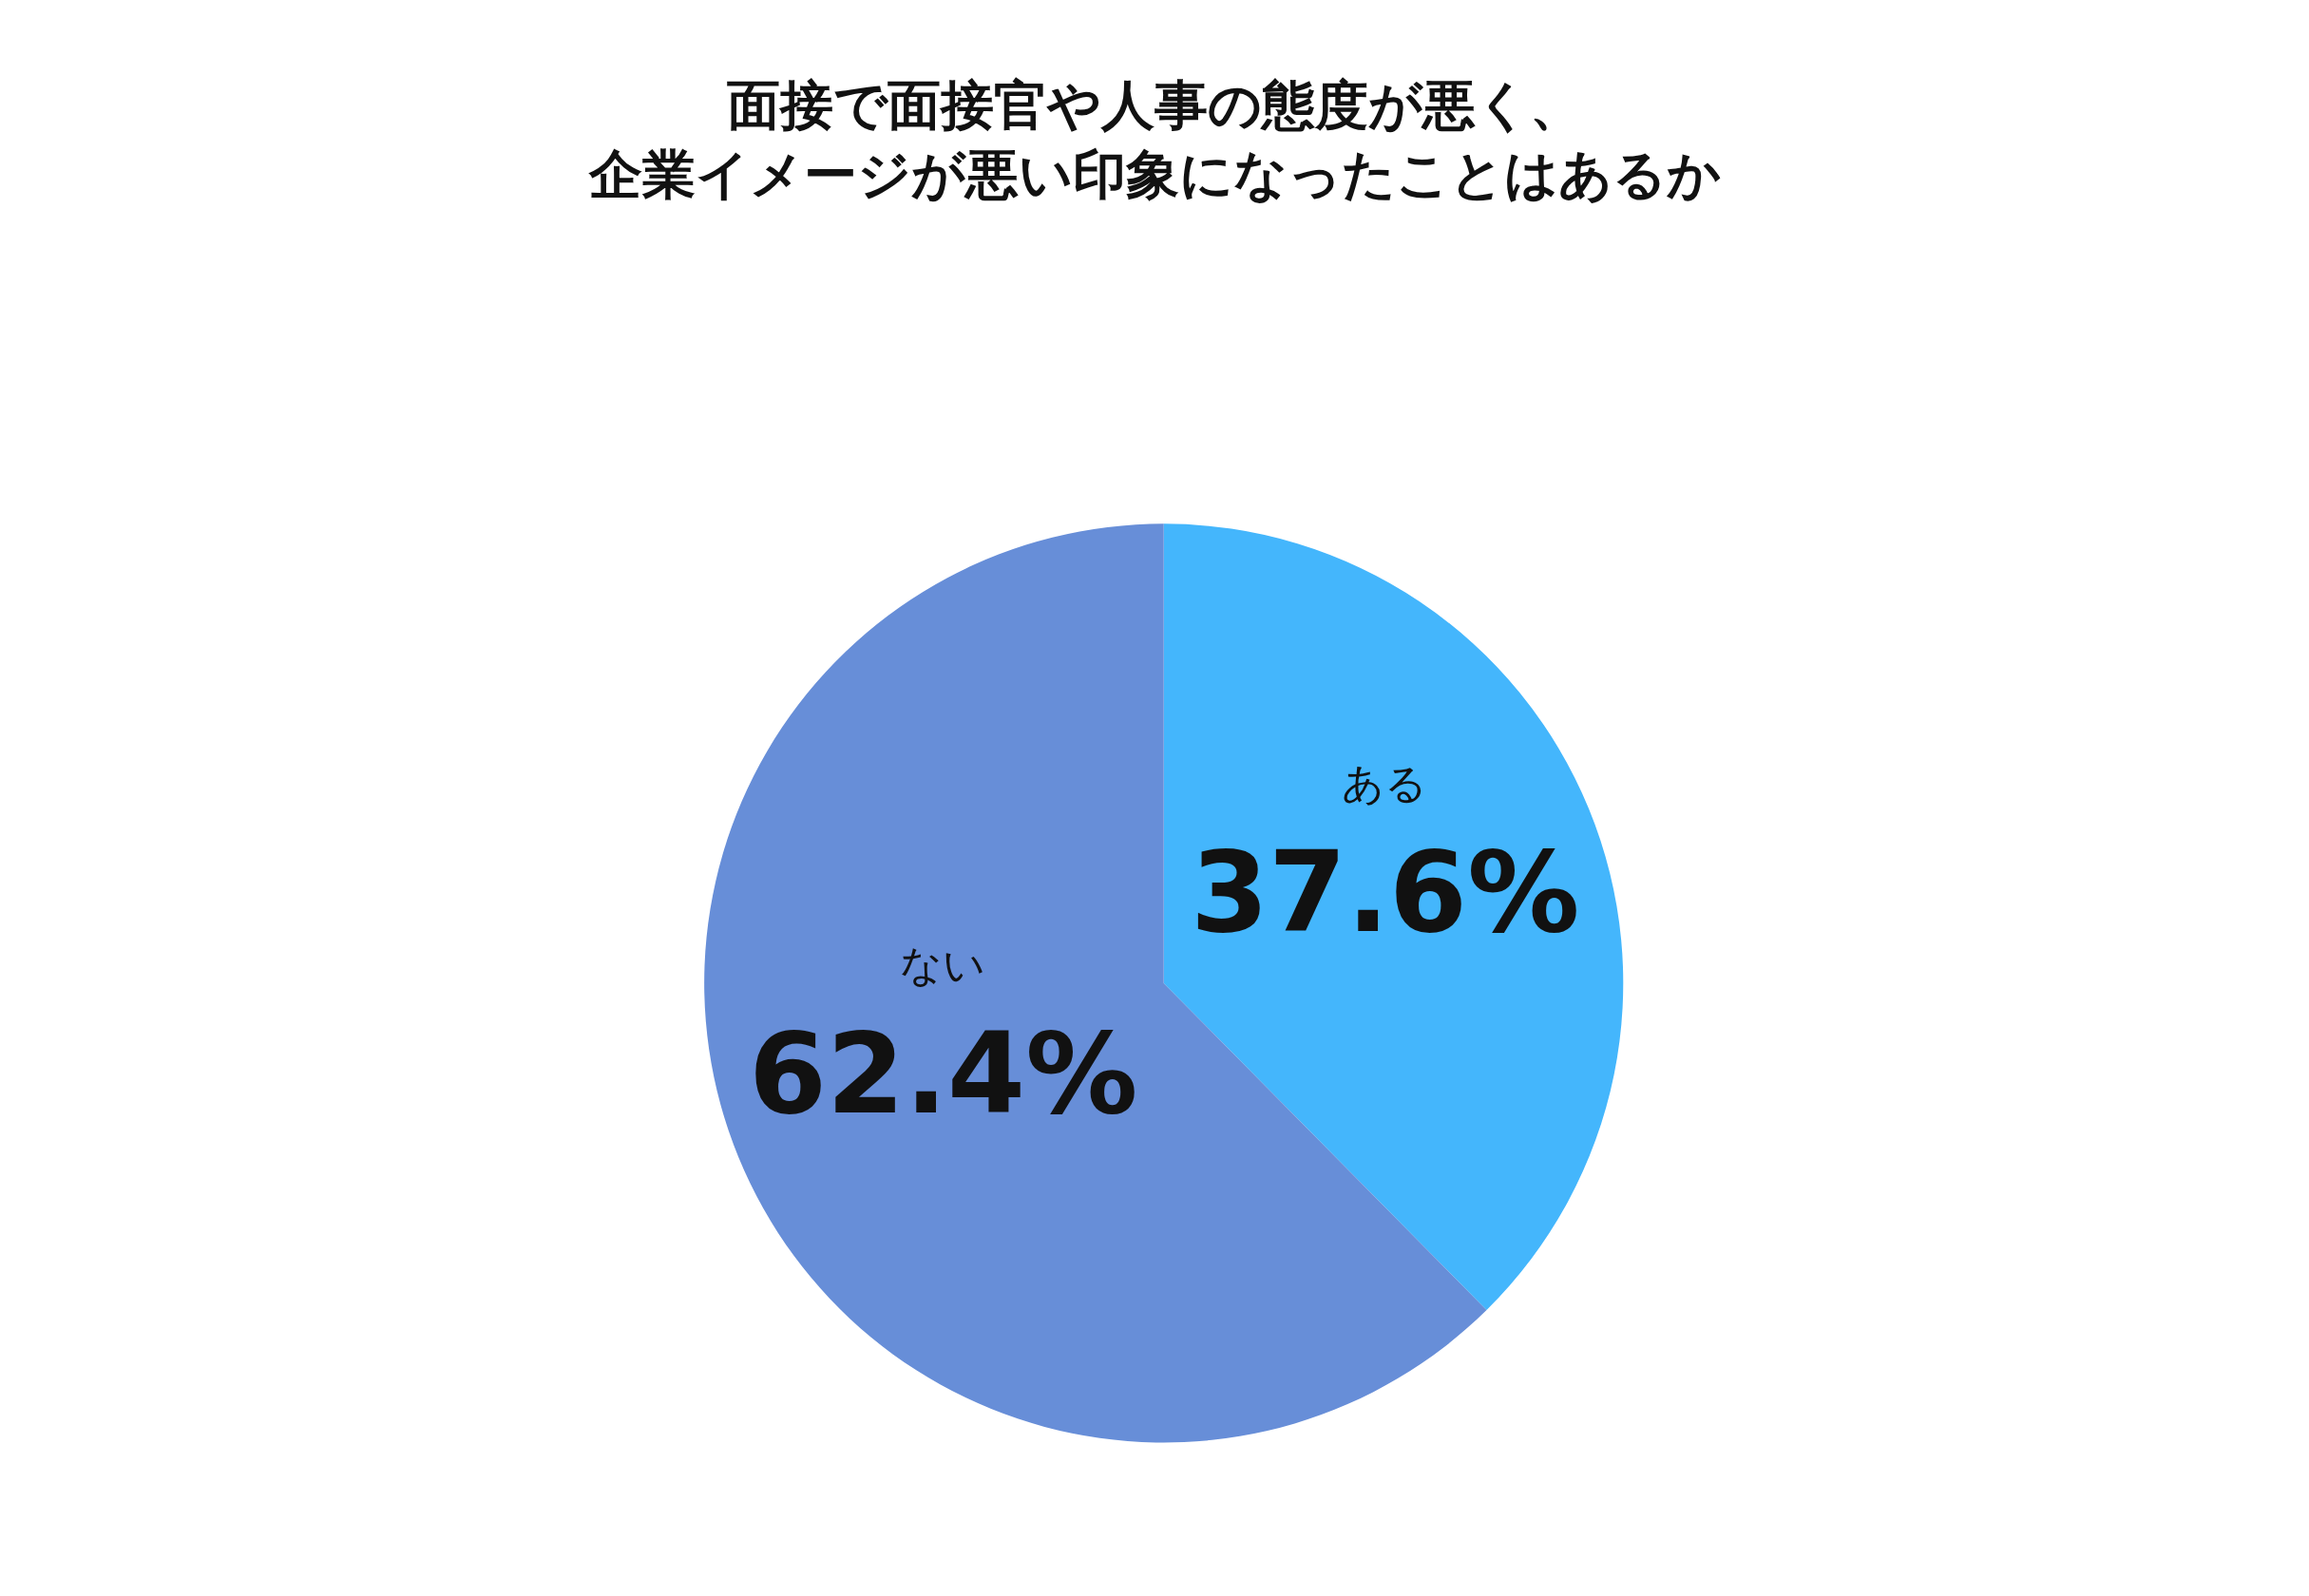  I want to click on data-label: 62.4%, so click(943, 1073).